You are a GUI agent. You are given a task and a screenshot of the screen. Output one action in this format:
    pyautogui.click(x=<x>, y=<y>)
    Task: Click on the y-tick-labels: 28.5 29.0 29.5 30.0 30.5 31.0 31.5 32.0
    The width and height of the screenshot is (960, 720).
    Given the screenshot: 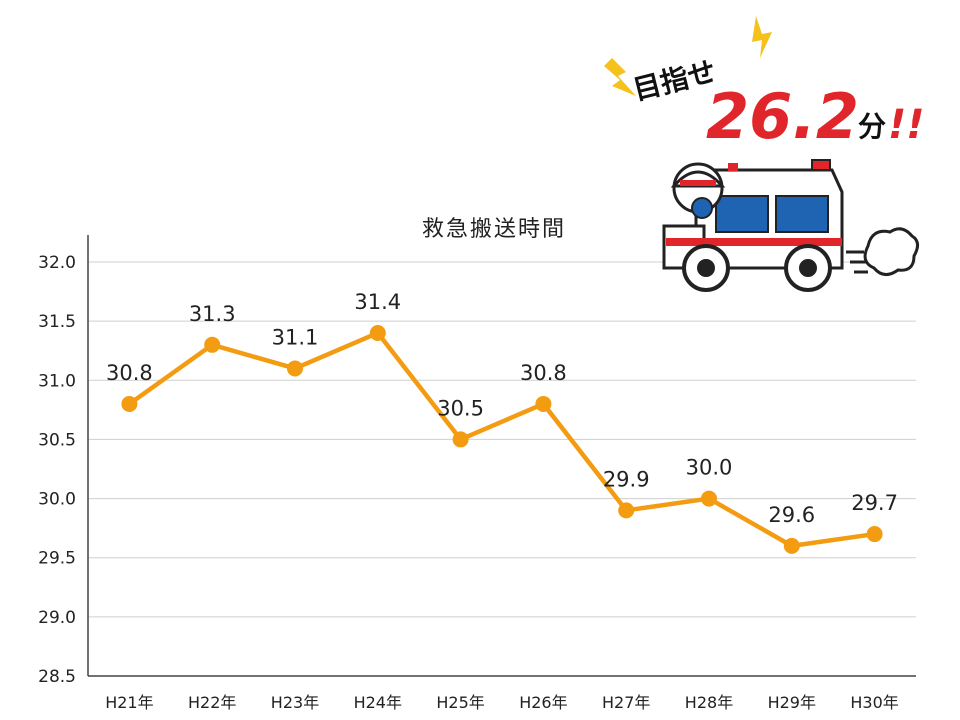 What is the action you would take?
    pyautogui.click(x=57, y=470)
    